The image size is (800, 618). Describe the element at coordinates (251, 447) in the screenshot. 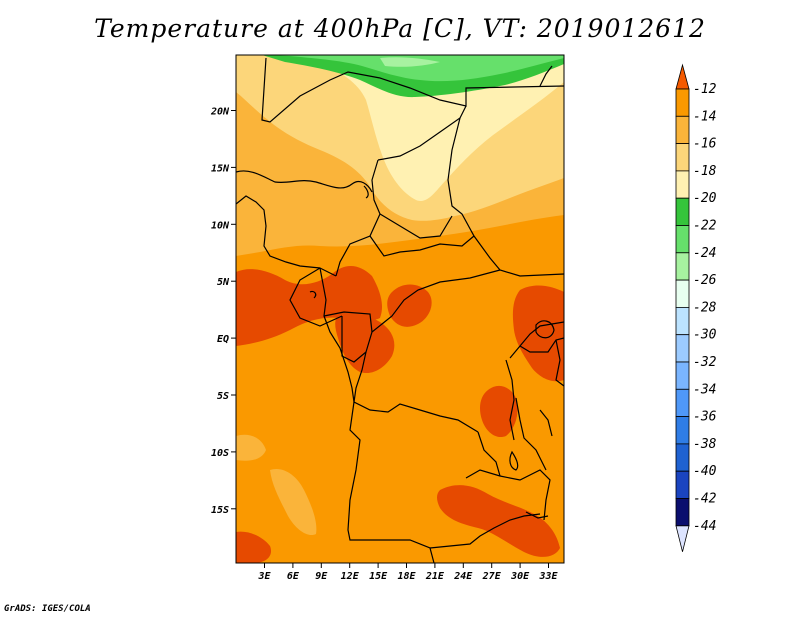

I see `cool-patch-atlantic2` at that location.